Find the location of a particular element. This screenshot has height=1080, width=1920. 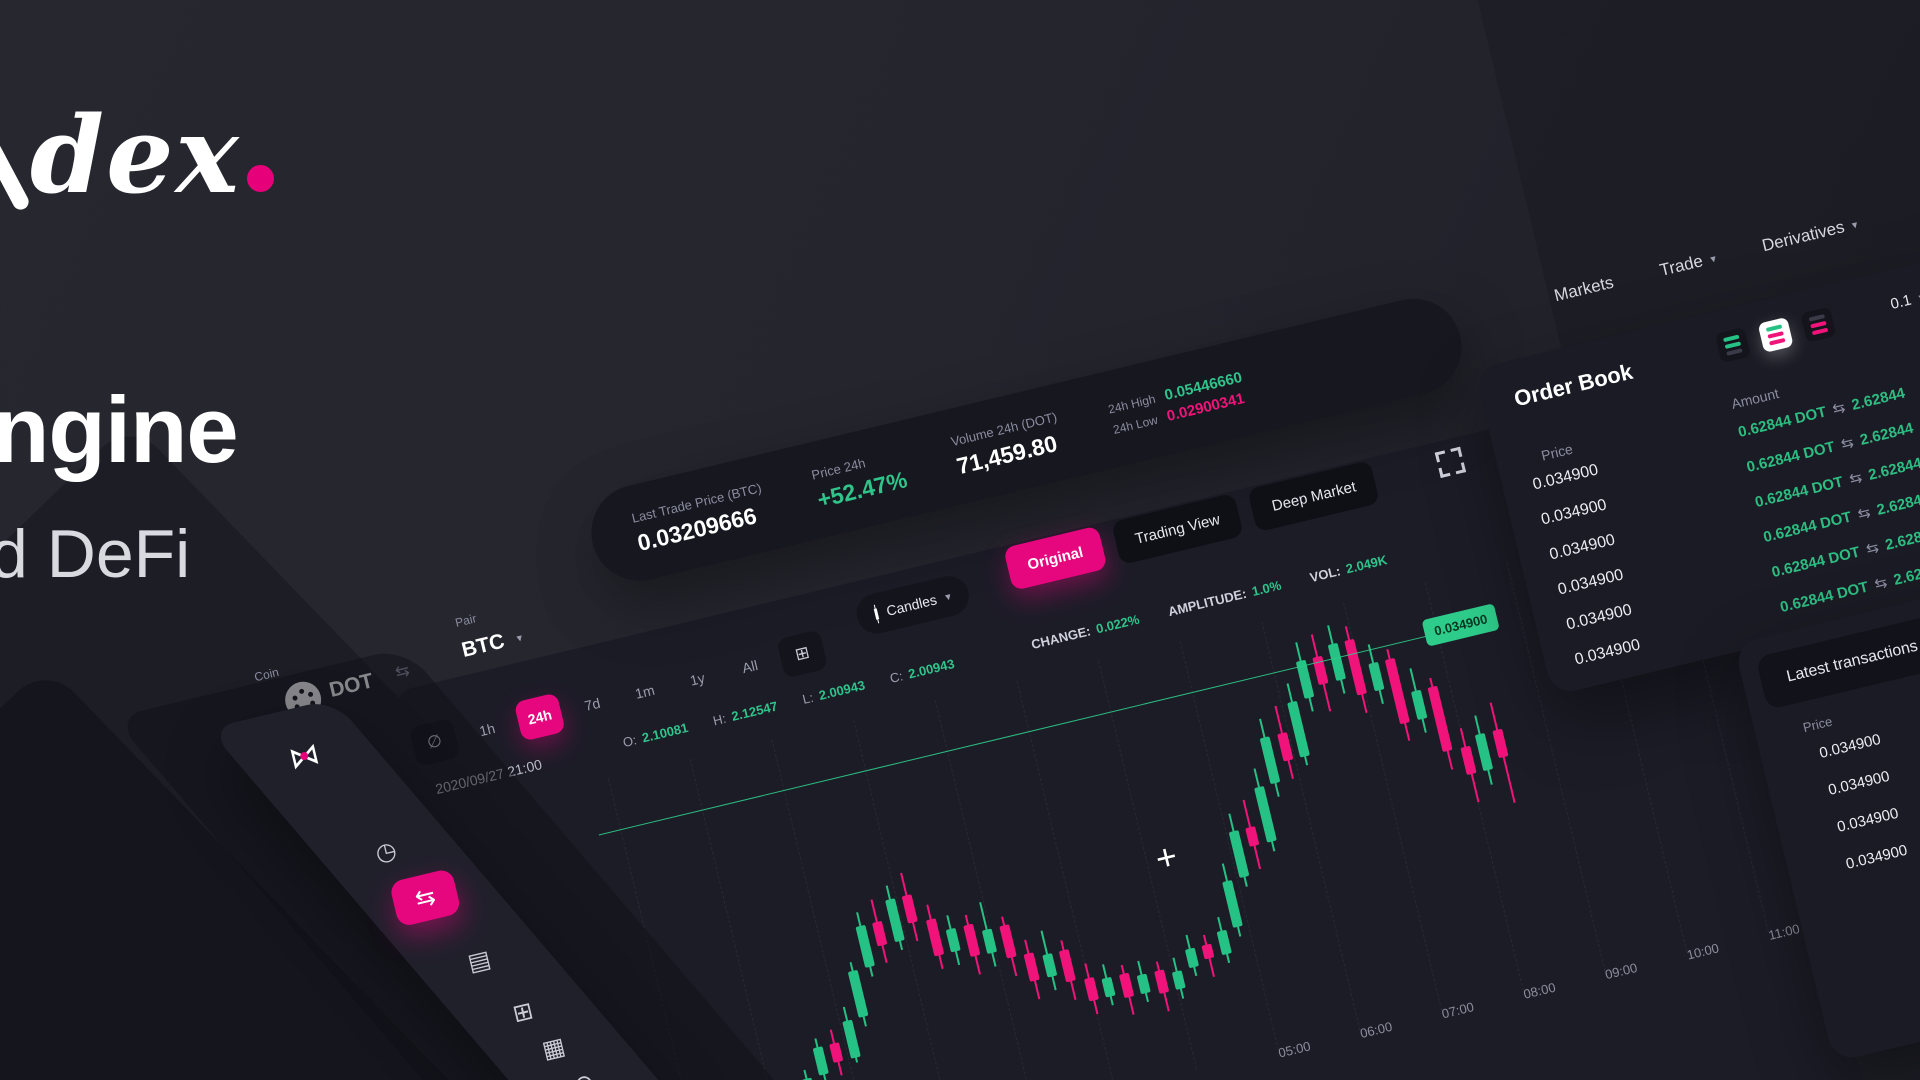

ohlc-key: H: is located at coordinates (719, 719).